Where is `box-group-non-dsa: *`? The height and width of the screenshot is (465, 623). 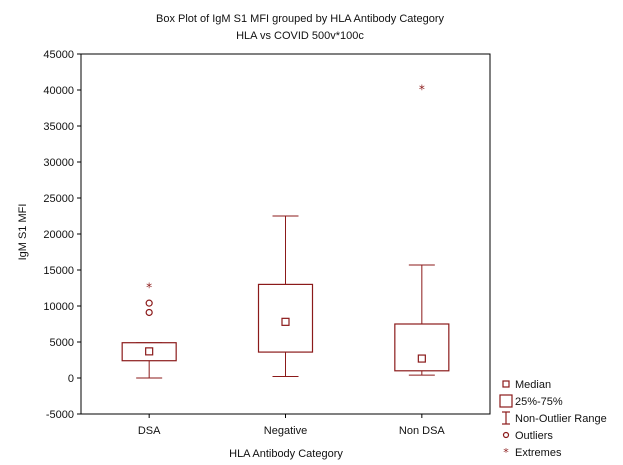
box-group-non-dsa: * is located at coordinates (422, 229).